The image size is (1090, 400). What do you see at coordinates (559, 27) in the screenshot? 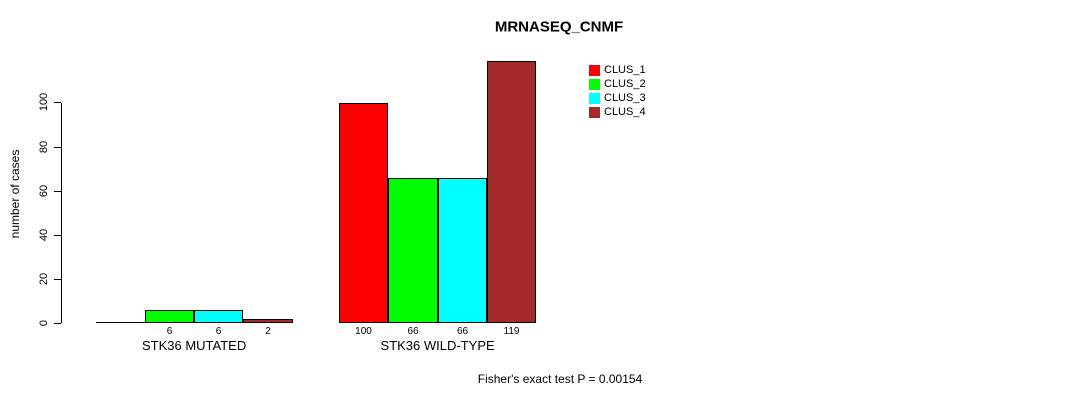
I see `chart-title: MRNASEQ_CNMF` at bounding box center [559, 27].